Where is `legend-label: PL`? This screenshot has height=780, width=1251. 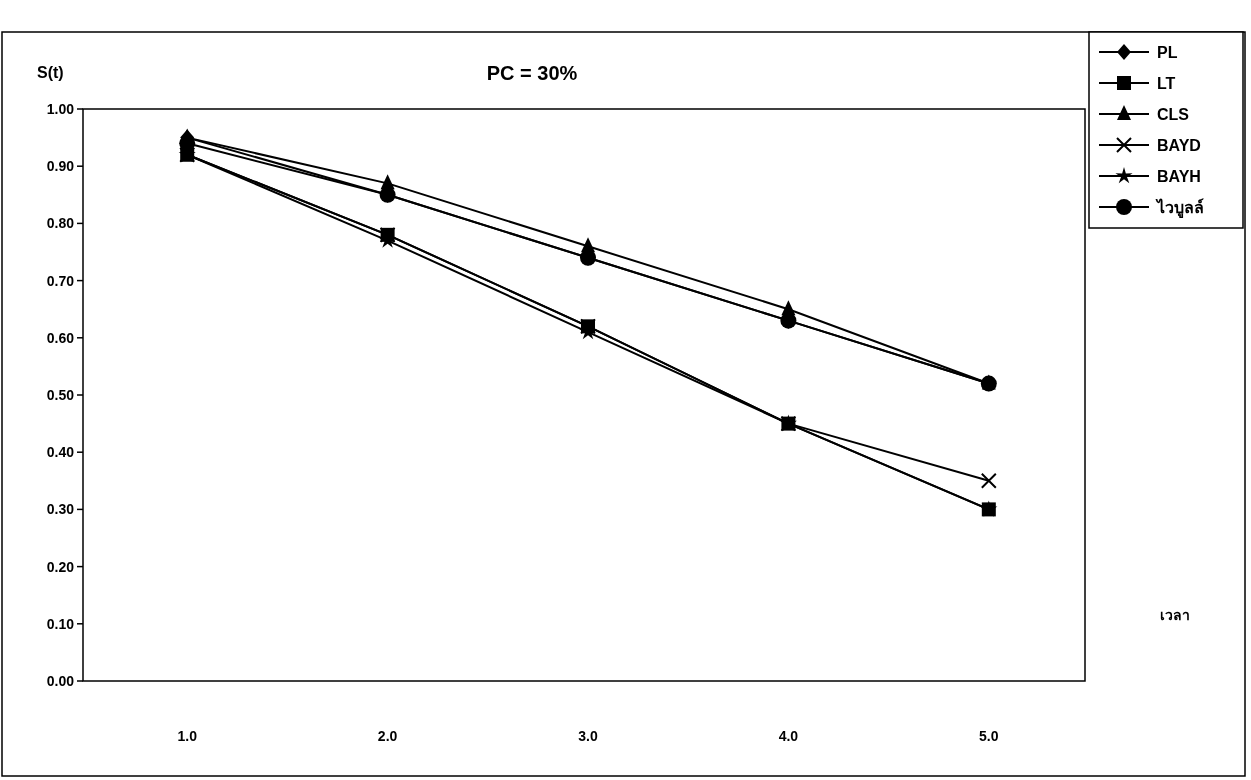 legend-label: PL is located at coordinates (1167, 52).